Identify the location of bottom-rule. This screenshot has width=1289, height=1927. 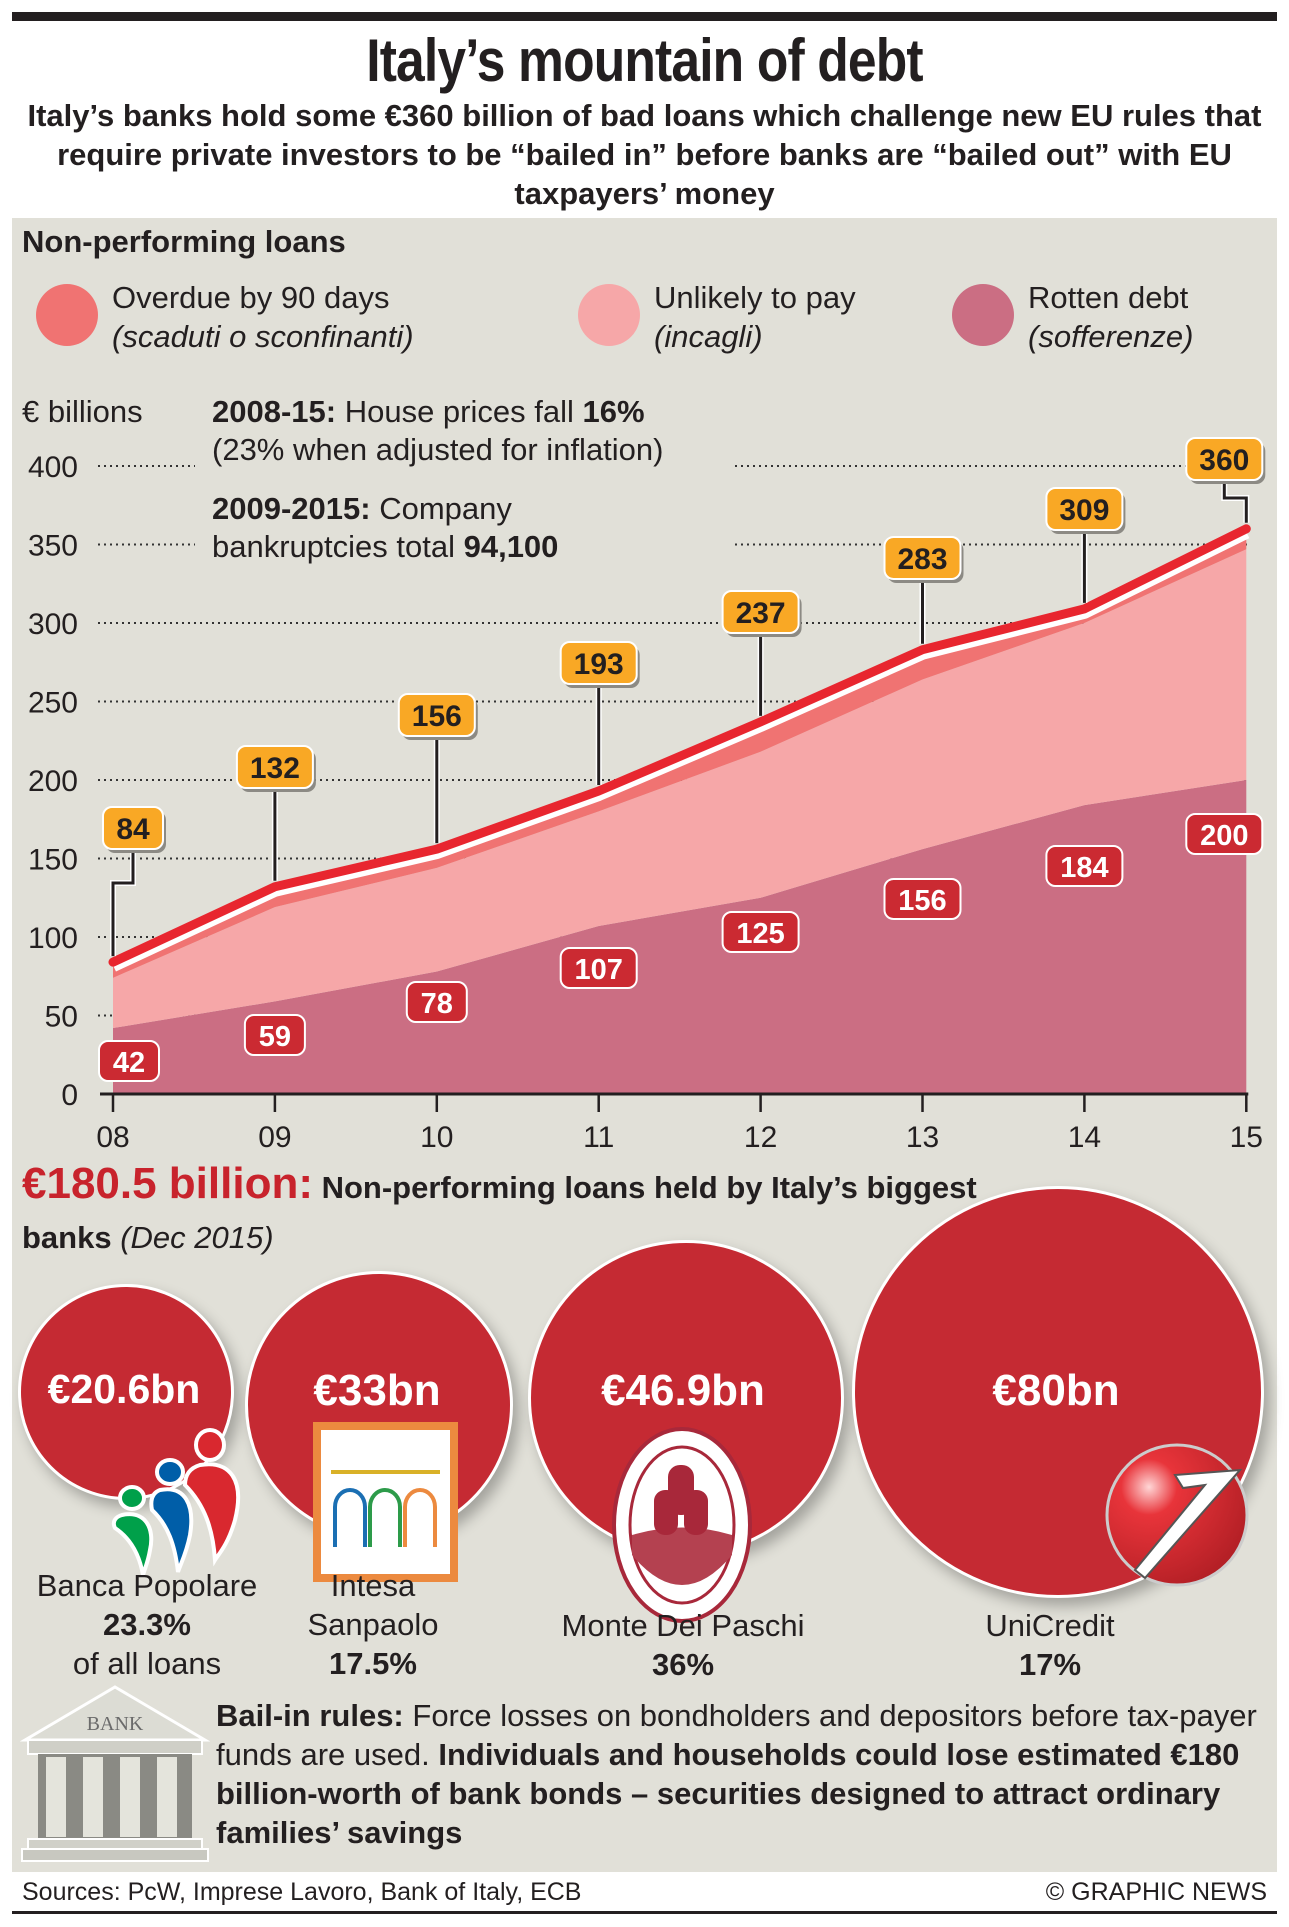
(644, 1912).